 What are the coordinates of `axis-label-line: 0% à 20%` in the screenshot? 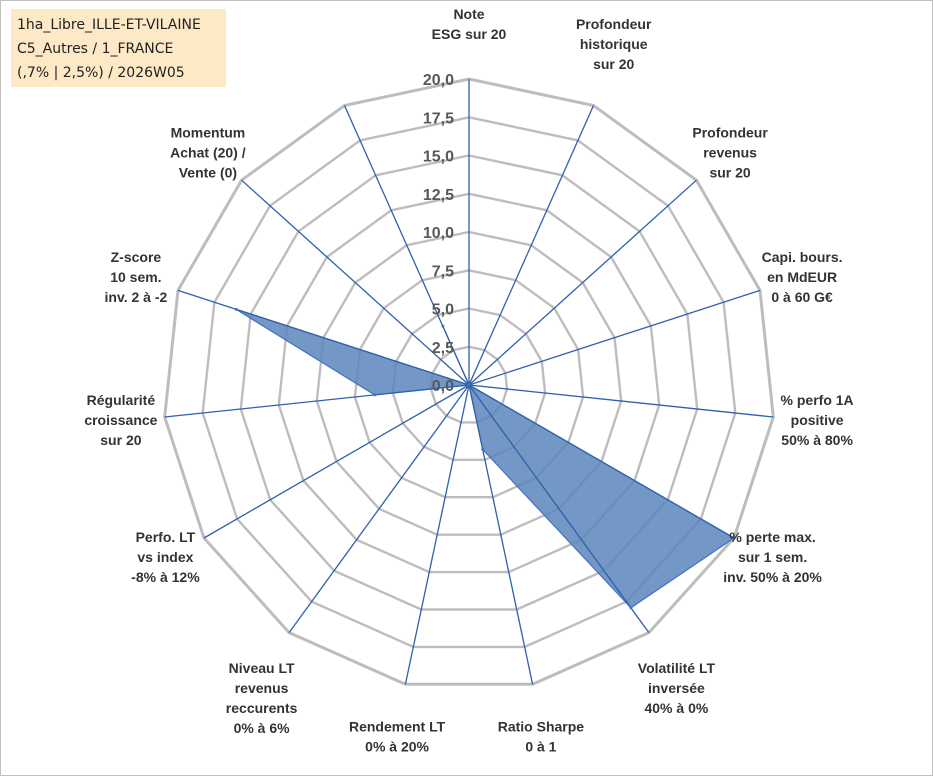 It's located at (397, 746).